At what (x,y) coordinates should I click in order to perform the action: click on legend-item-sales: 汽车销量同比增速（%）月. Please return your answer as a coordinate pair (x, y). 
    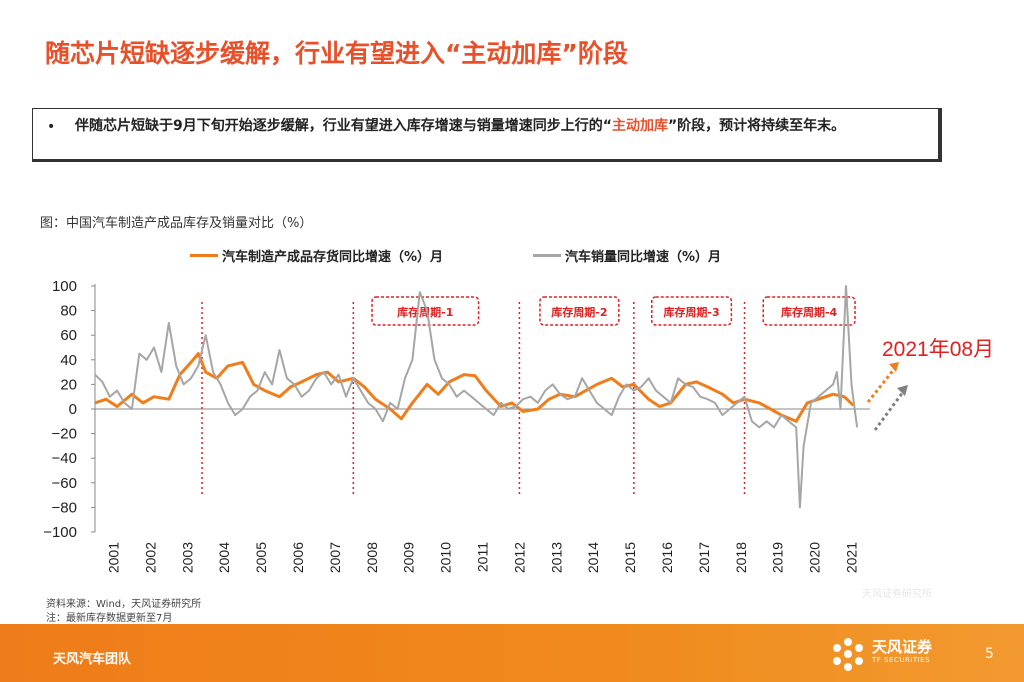
    Looking at the image, I should click on (627, 255).